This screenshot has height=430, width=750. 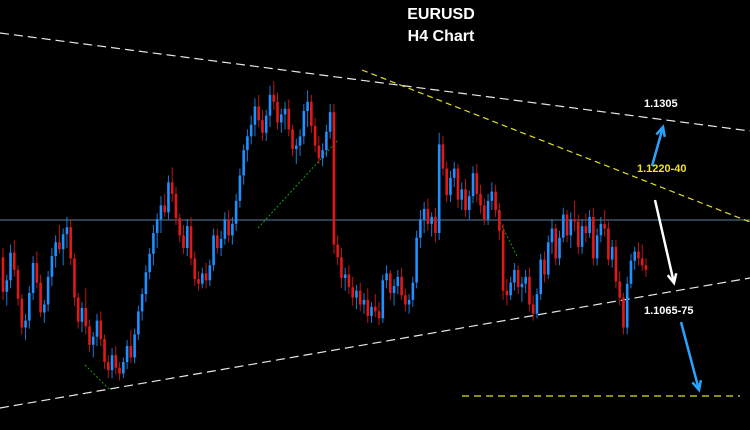 I want to click on arrow-down-target-head, so click(x=697, y=386).